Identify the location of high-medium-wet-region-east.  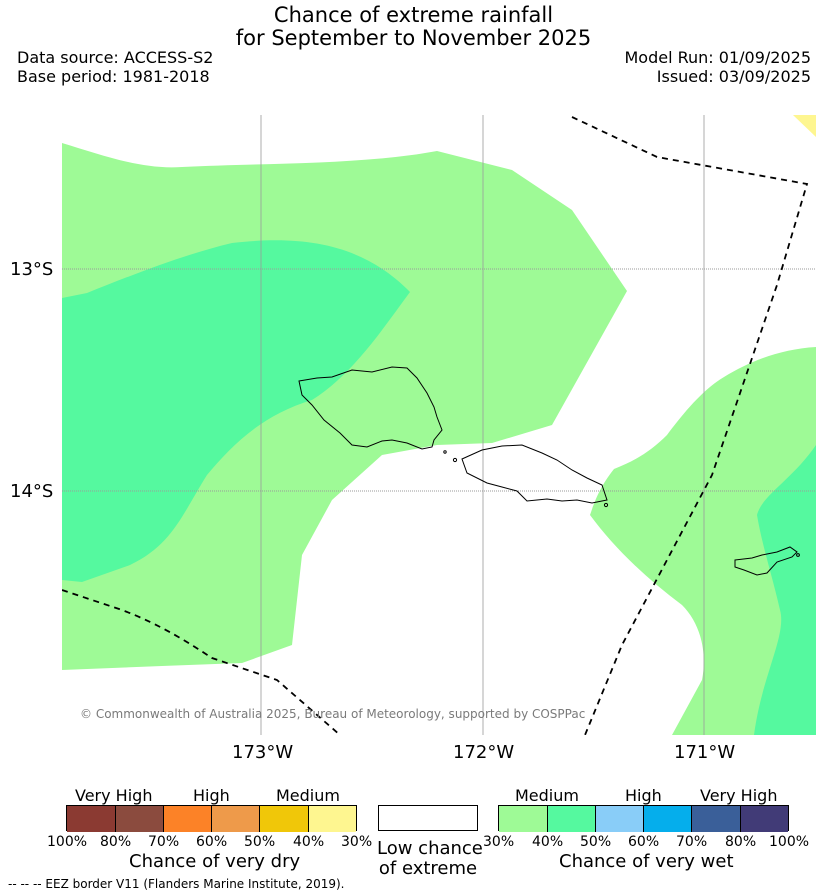
(785, 590).